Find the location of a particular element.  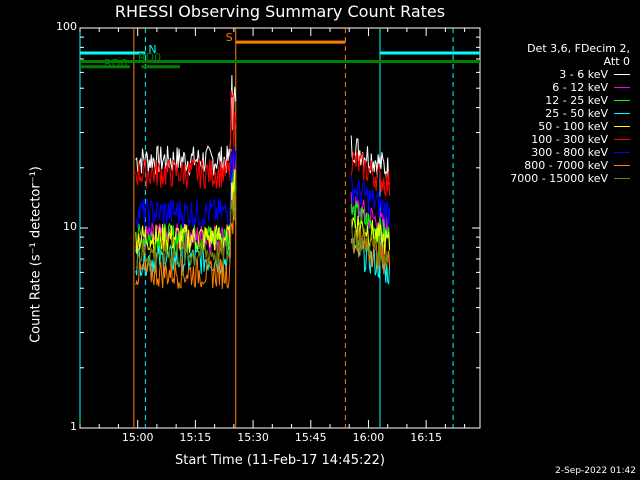

legend-entry-label: 100 - 300 keV is located at coordinates (569, 139).